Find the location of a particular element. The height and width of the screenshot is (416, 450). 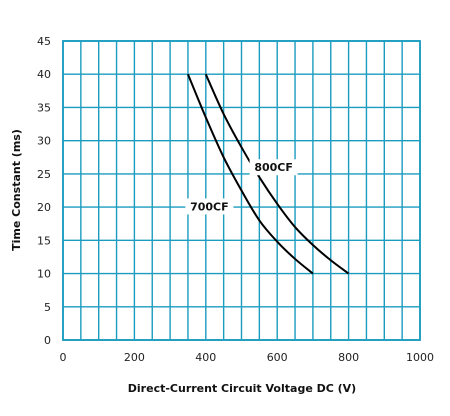

curve-label-800cf: 800CF is located at coordinates (273, 167).